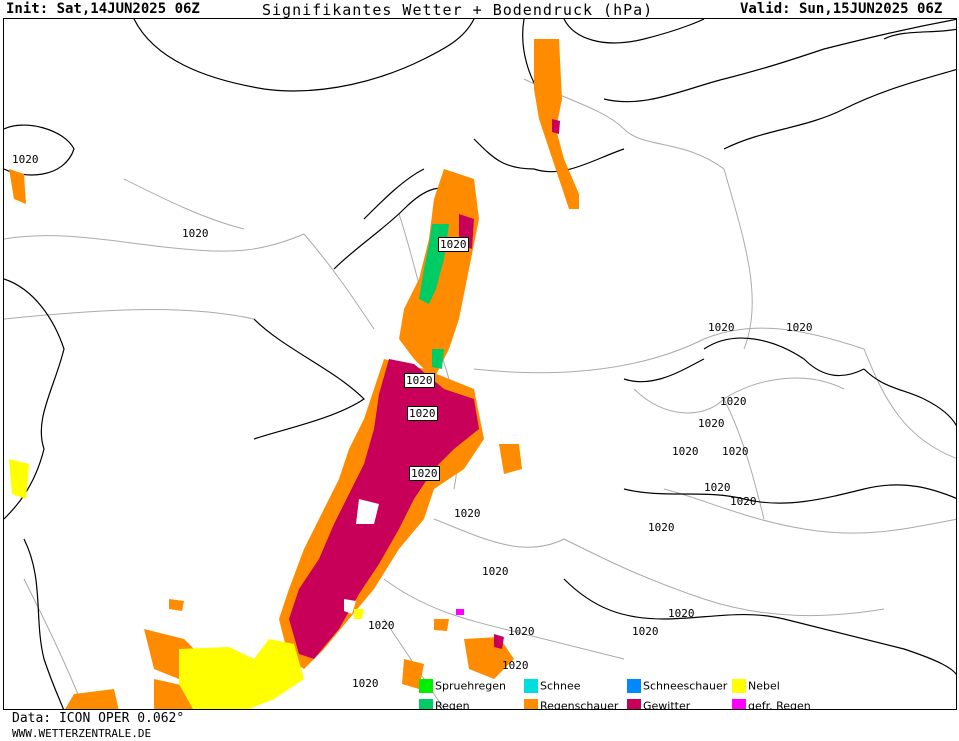 This screenshot has height=741, width=959. I want to click on legend-item: Gewitter, so click(659, 704).